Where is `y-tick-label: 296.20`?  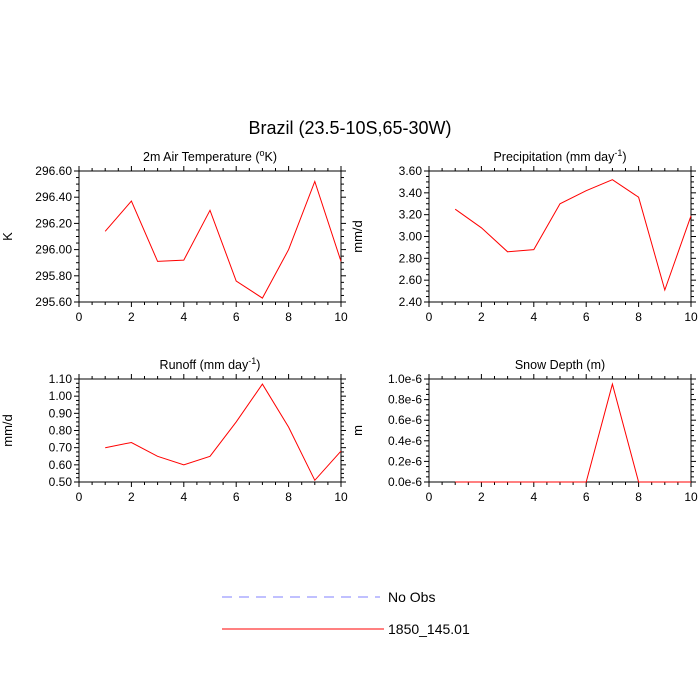 y-tick-label: 296.20 is located at coordinates (53, 223).